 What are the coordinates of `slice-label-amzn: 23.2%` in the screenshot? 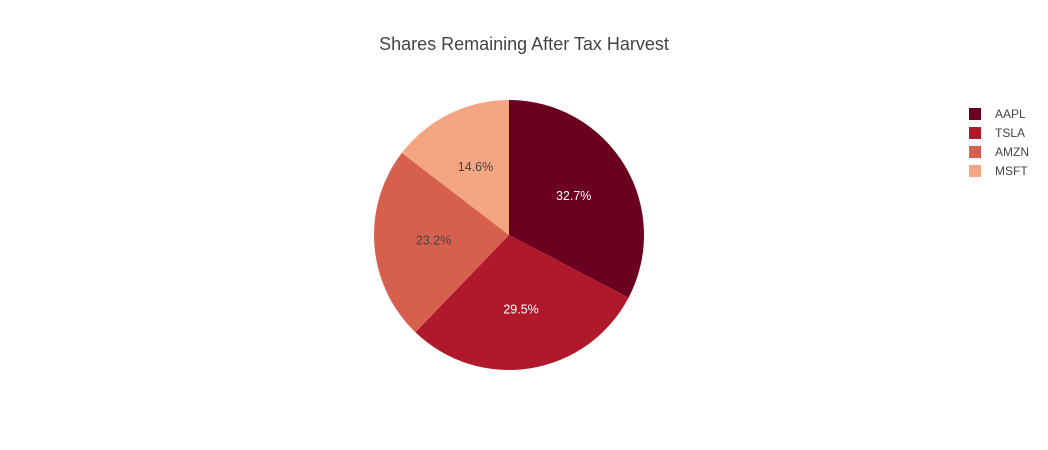 It's located at (433, 241).